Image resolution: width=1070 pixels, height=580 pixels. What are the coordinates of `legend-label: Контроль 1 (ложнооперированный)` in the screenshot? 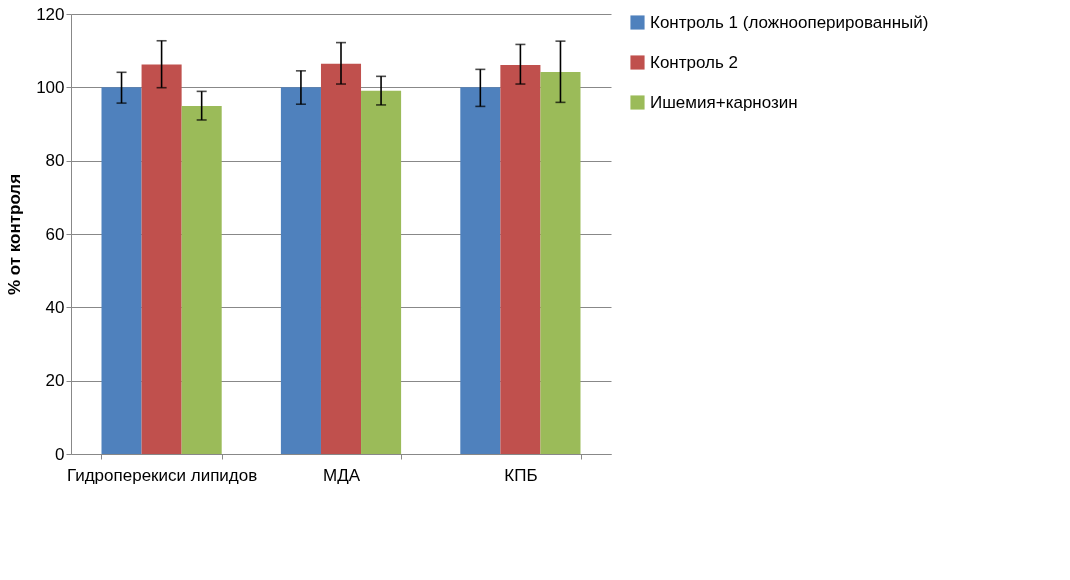 It's located at (789, 22).